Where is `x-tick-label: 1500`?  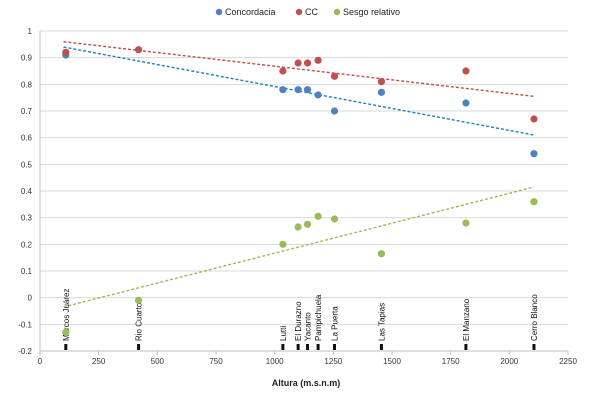 x-tick-label: 1500 is located at coordinates (392, 361).